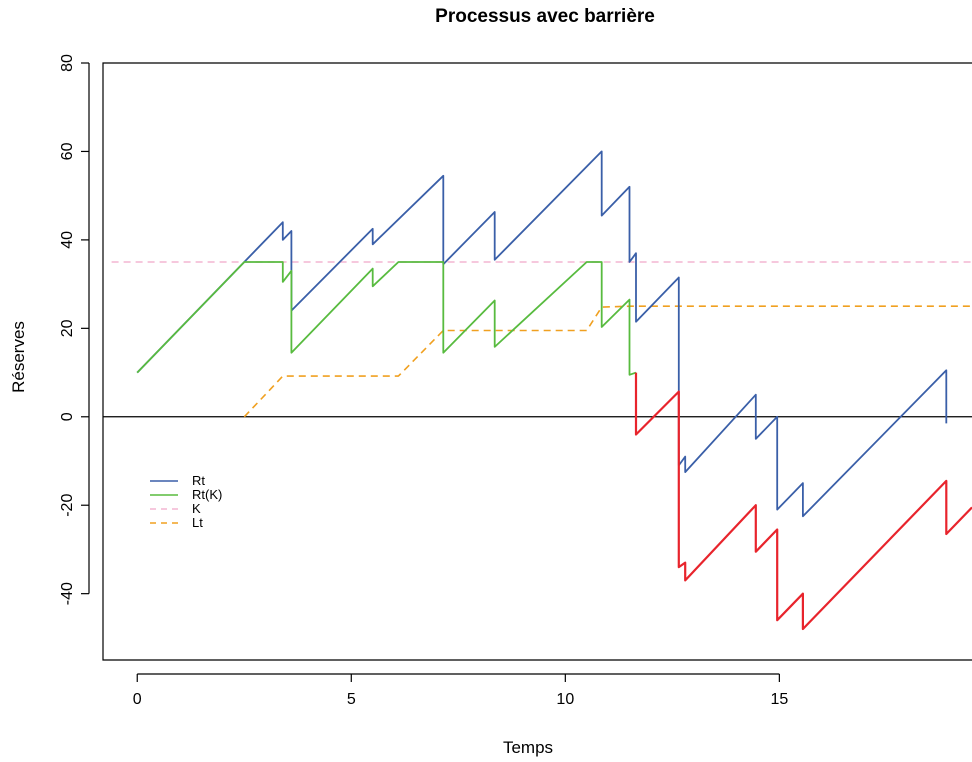  What do you see at coordinates (196, 508) in the screenshot?
I see `legend-label: K` at bounding box center [196, 508].